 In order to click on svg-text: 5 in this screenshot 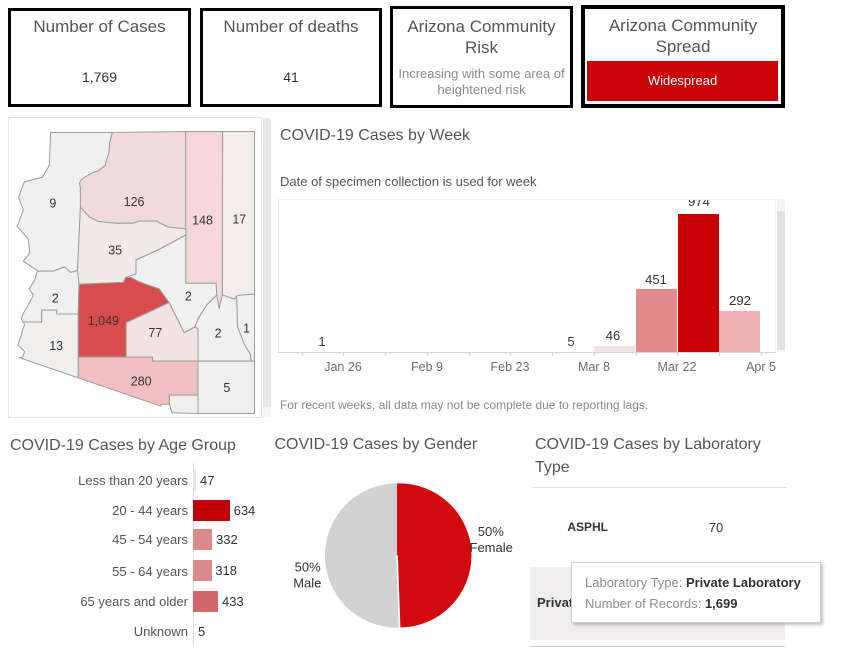, I will do `click(226, 388)`.